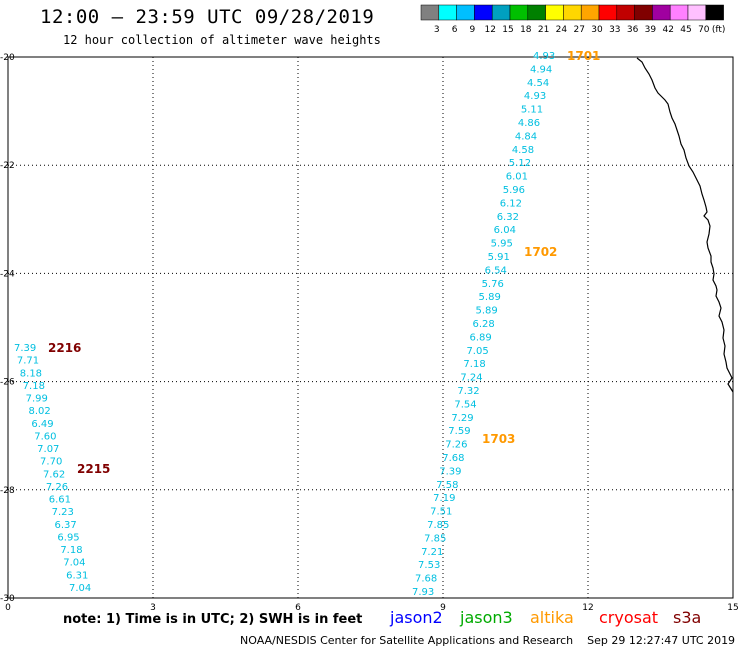 The width and height of the screenshot is (740, 650). Describe the element at coordinates (526, 30) in the screenshot. I see `colorbar-label: 18` at that location.